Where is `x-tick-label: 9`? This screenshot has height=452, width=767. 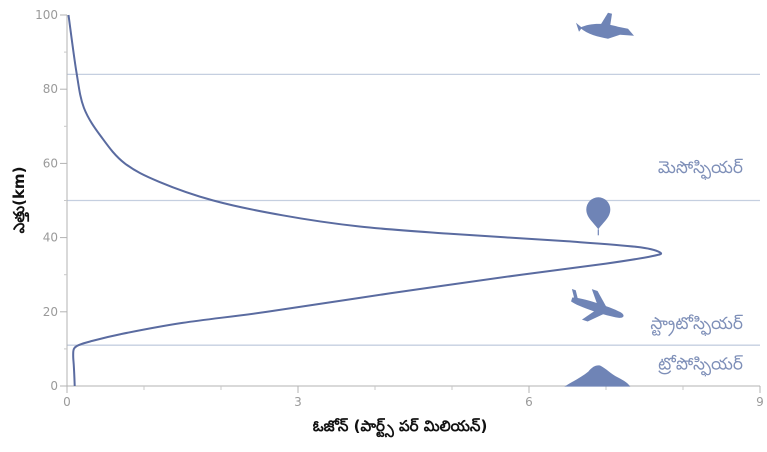
x-tick-label: 9 is located at coordinates (760, 402).